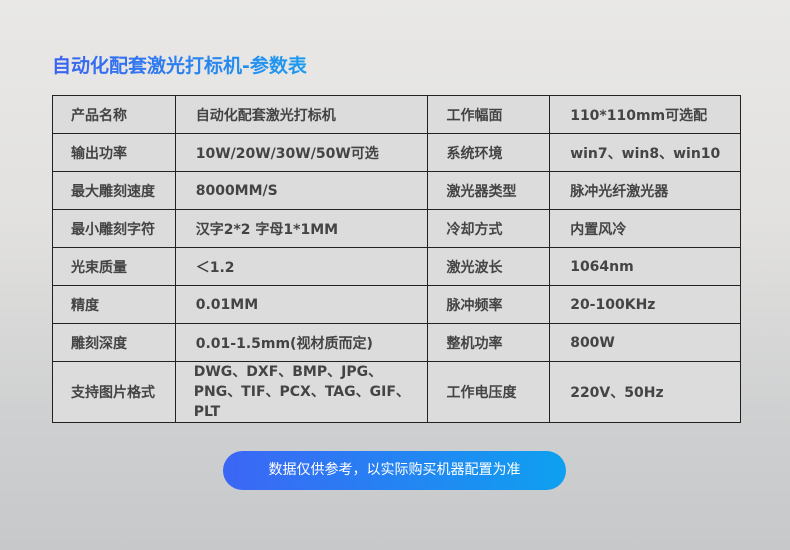 This screenshot has width=790, height=550. Describe the element at coordinates (301, 114) in the screenshot. I see `param-value: 自动化配套激光打标机` at that location.